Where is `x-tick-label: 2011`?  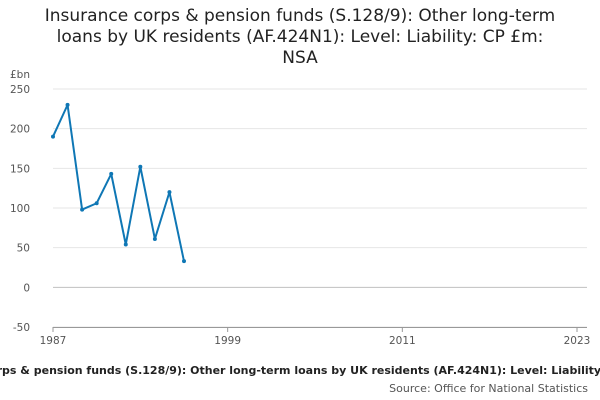 x-tick-label: 2011 is located at coordinates (402, 341).